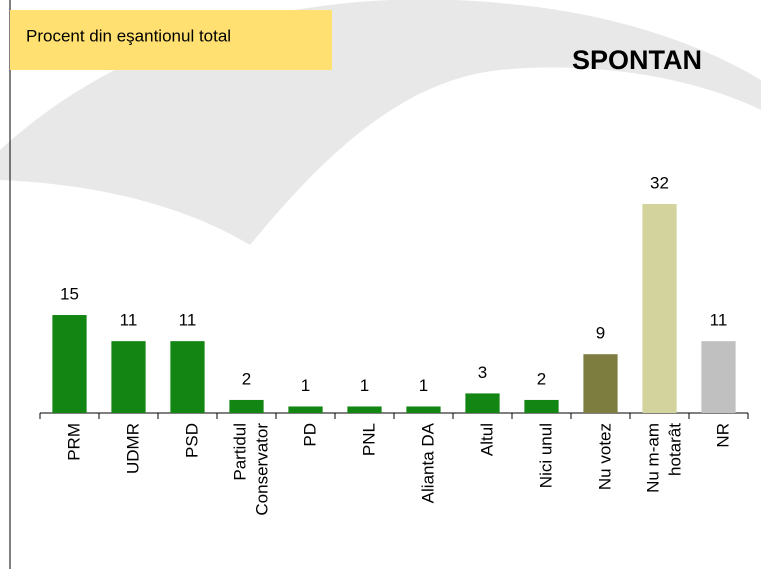  Describe the element at coordinates (192, 440) in the screenshot. I see `x-tick-label: PSD` at that location.